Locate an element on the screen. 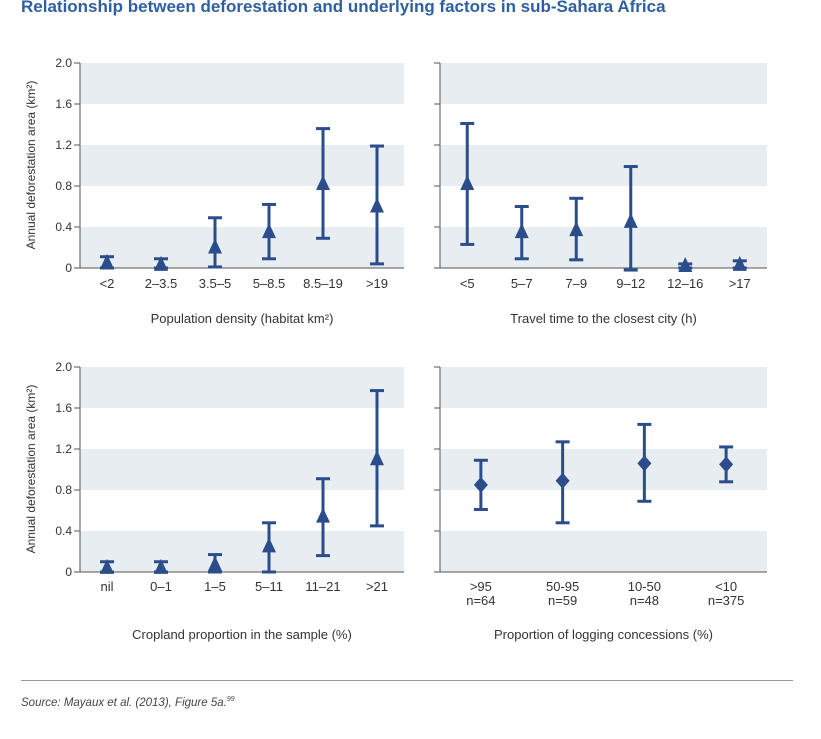 The image size is (821, 739). x-tick-label: n=48 is located at coordinates (644, 600).